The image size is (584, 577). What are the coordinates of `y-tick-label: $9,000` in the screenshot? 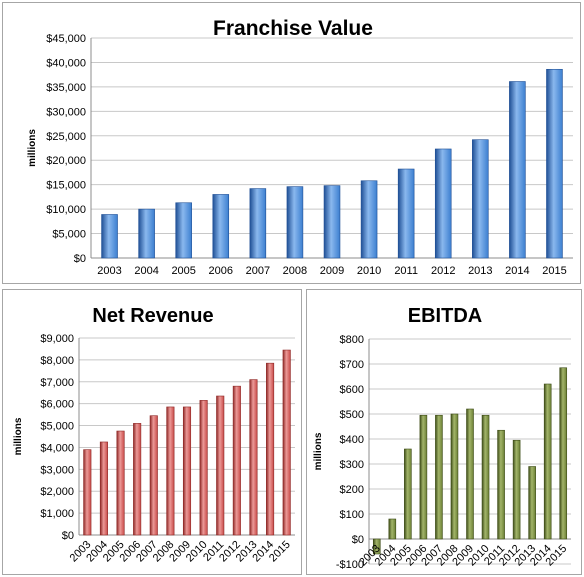 It's located at (57, 339).